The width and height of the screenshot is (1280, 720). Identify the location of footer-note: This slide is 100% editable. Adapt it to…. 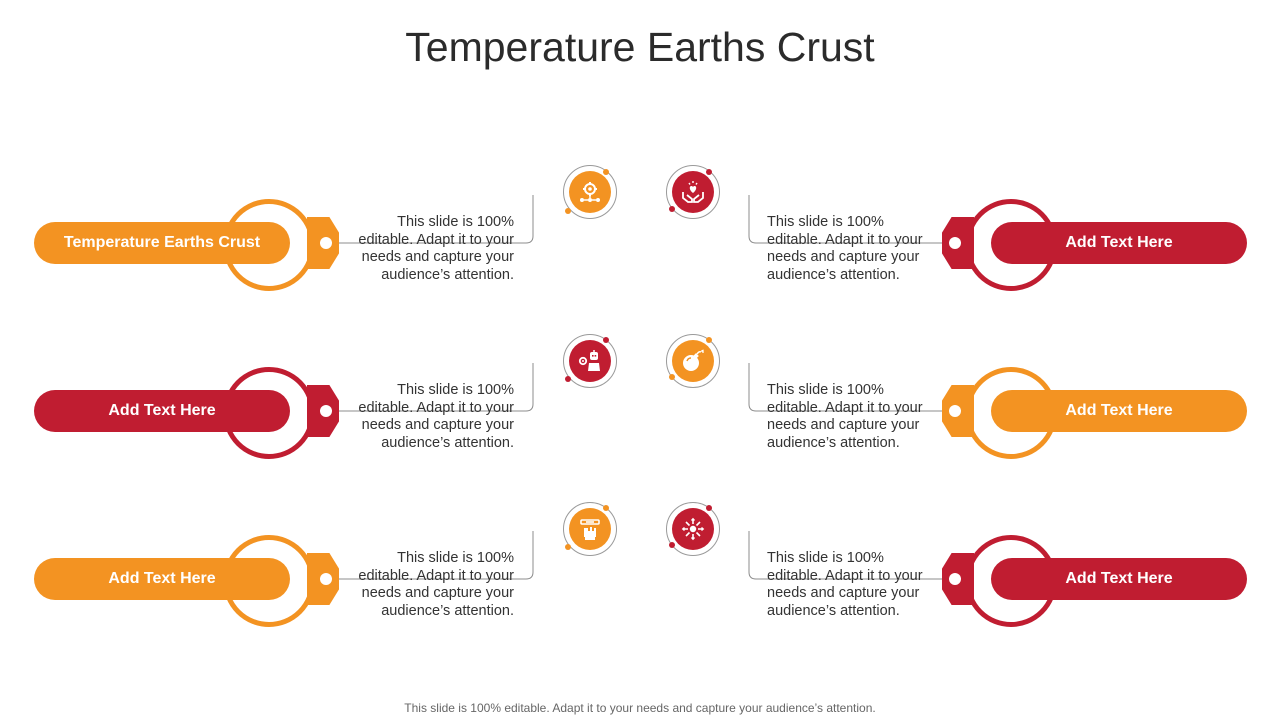
(640, 708).